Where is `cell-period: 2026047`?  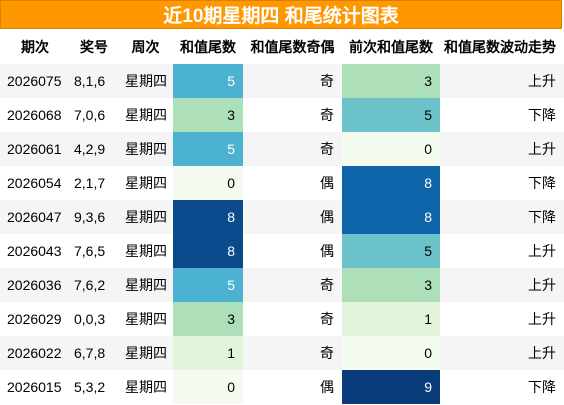 cell-period: 2026047 is located at coordinates (35, 217).